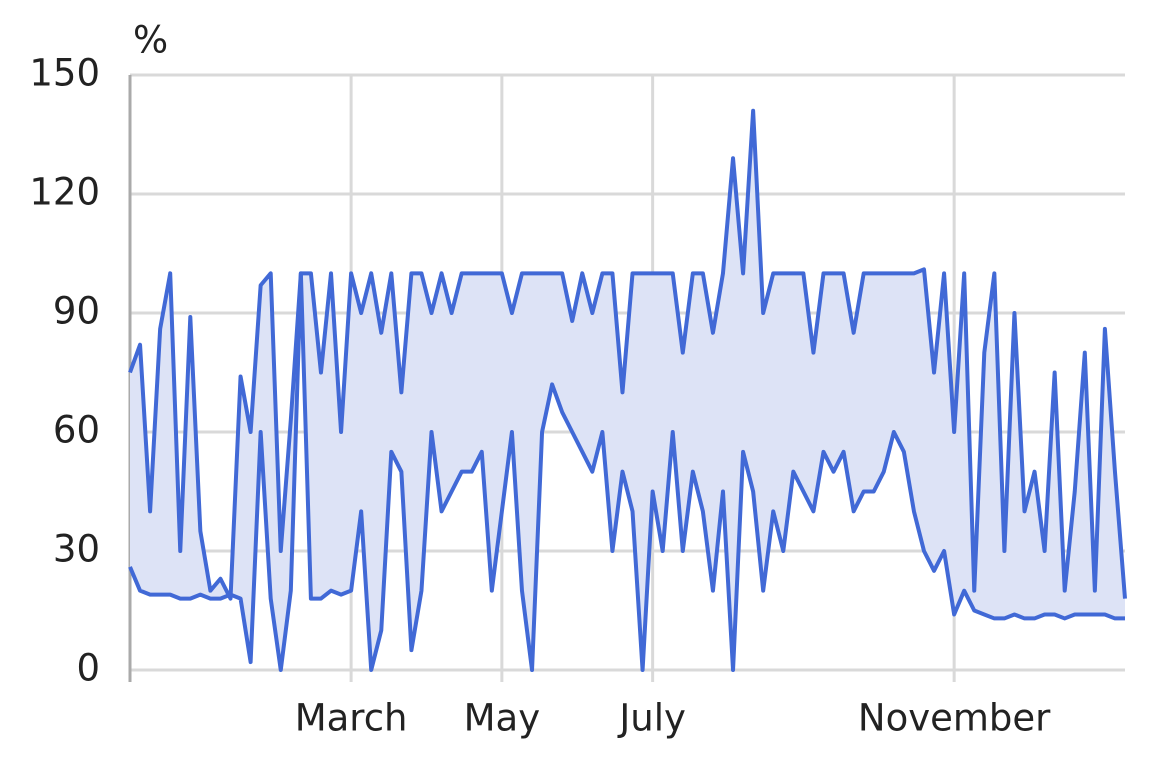 The height and width of the screenshot is (757, 1153). I want to click on y-tick-label: 60, so click(76, 430).